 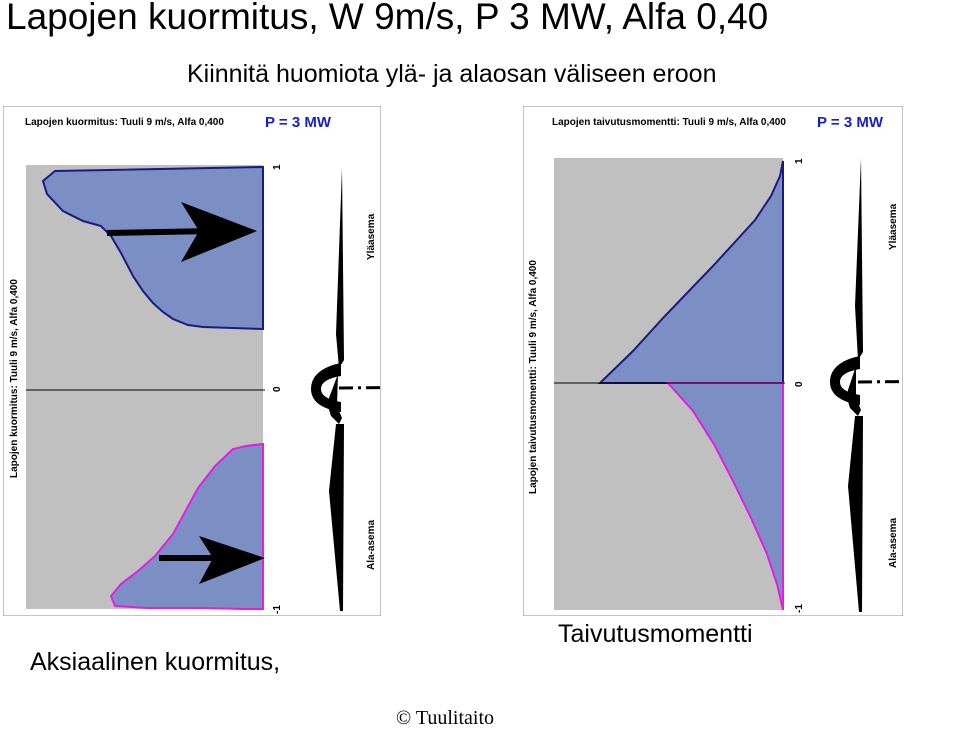 What do you see at coordinates (690, 272) in the screenshot?
I see `right-upper-moment-area` at bounding box center [690, 272].